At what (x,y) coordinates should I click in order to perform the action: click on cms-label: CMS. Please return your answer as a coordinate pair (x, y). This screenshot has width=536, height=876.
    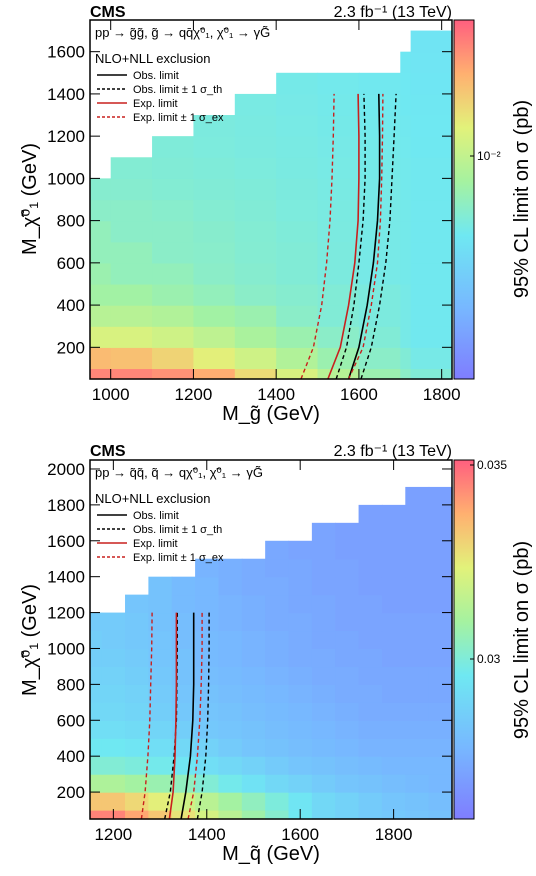
    Looking at the image, I should click on (108, 12).